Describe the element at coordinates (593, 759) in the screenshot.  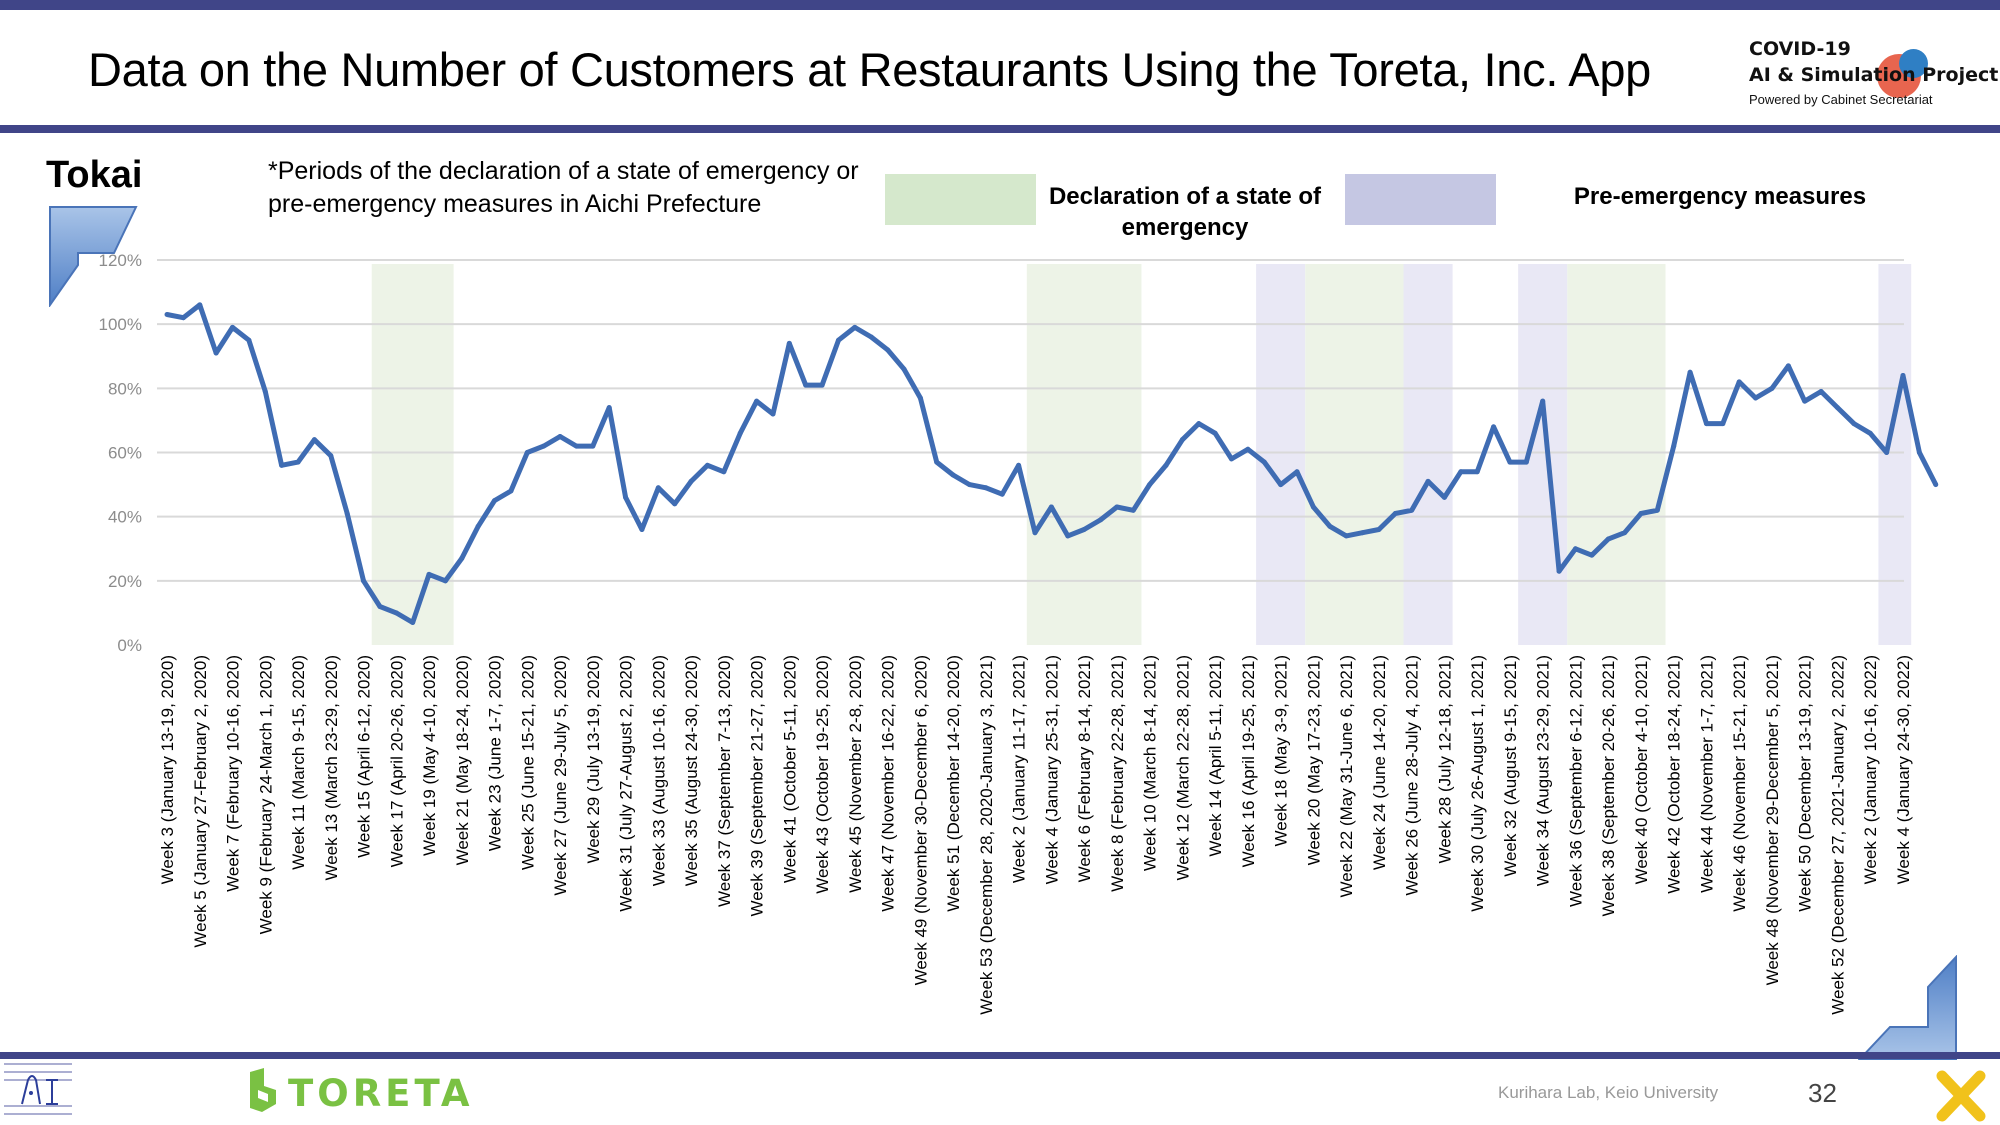
I see `x-tick-label: Week 29 (July 13-19, 2020)` at that location.